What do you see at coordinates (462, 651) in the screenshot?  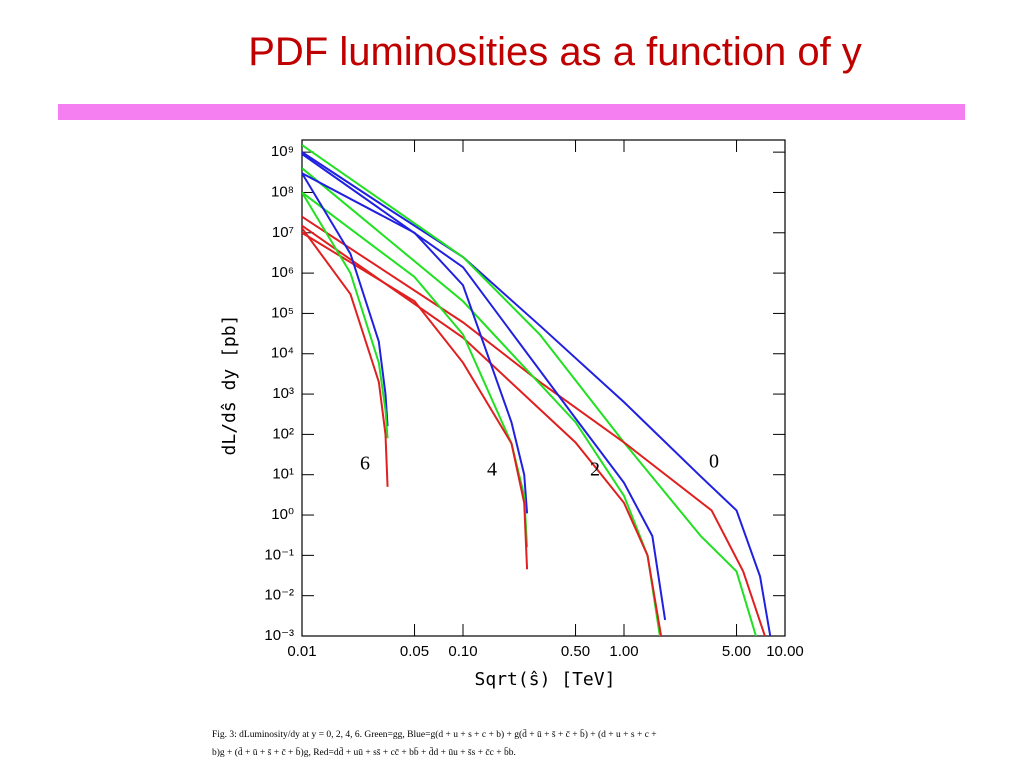 I see `x-tick-label: 0.10` at bounding box center [462, 651].